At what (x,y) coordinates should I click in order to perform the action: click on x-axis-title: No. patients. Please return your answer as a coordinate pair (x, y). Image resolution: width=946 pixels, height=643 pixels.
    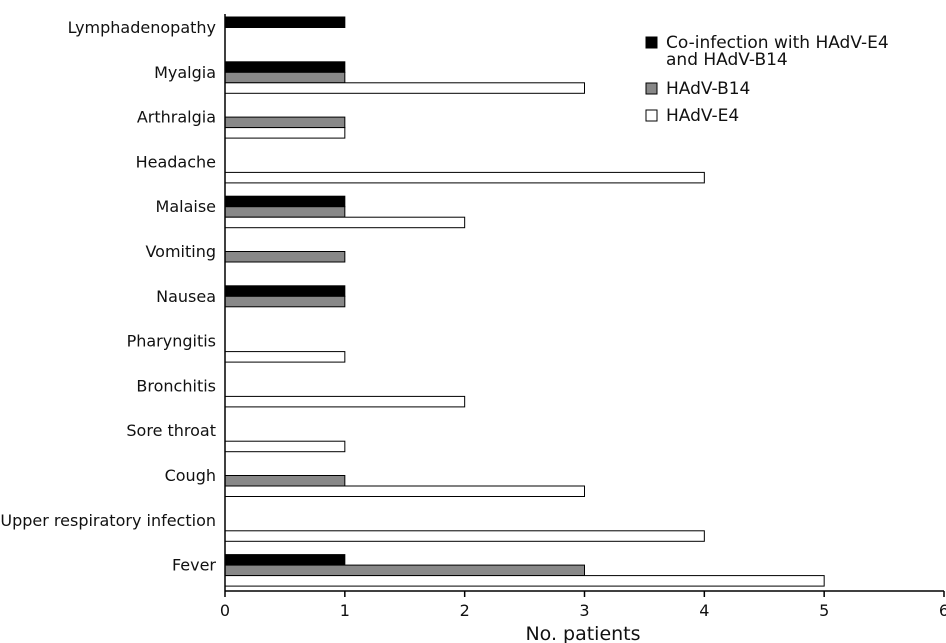
    Looking at the image, I should click on (582, 633).